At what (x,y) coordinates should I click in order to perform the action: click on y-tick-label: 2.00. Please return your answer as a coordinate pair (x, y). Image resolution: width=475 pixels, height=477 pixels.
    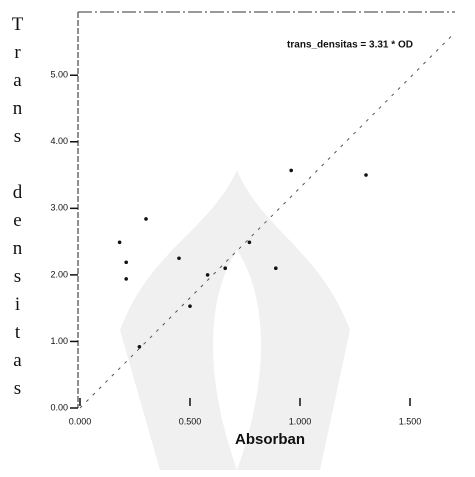
    Looking at the image, I should click on (59, 274).